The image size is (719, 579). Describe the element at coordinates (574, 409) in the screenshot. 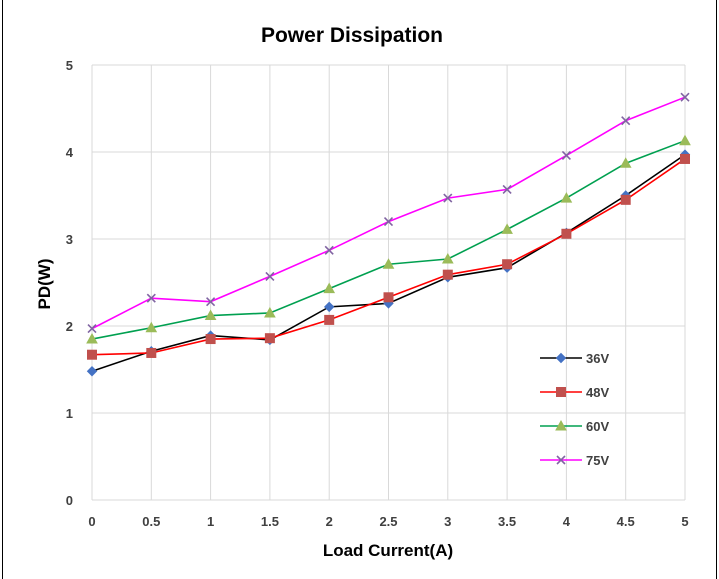

I see `legend: 36V 48V 60V 75V` at that location.